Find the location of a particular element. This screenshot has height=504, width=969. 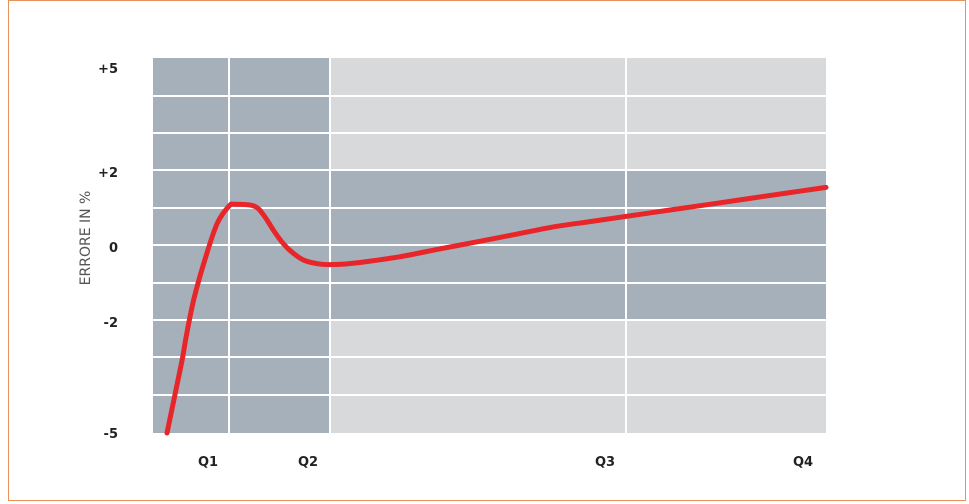

x-tick-label: Q2 is located at coordinates (308, 462).